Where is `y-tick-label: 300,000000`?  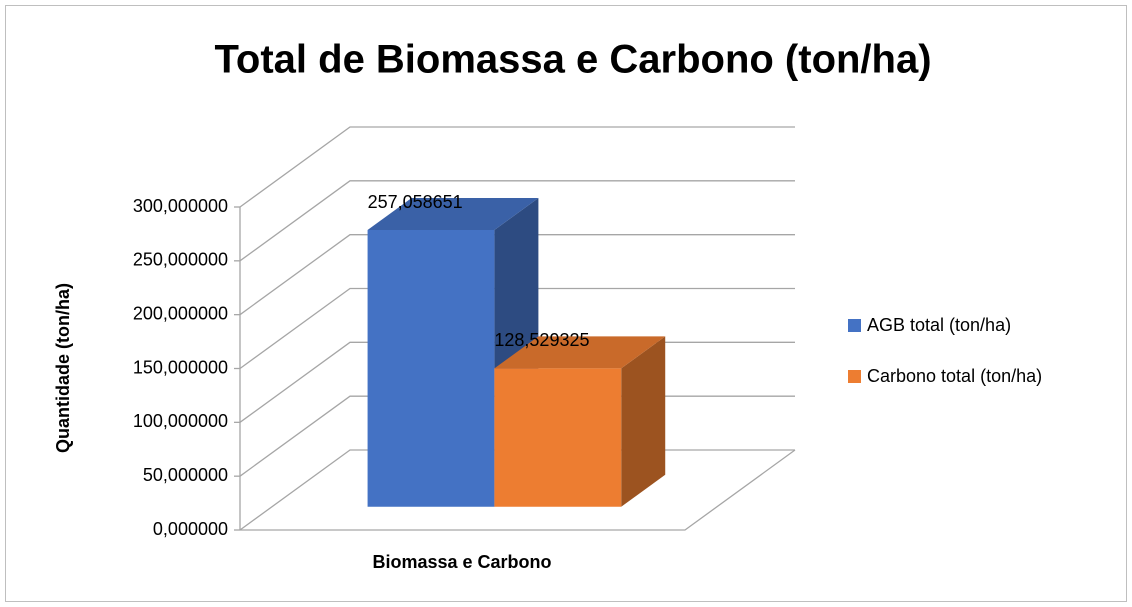 y-tick-label: 300,000000 is located at coordinates (180, 206).